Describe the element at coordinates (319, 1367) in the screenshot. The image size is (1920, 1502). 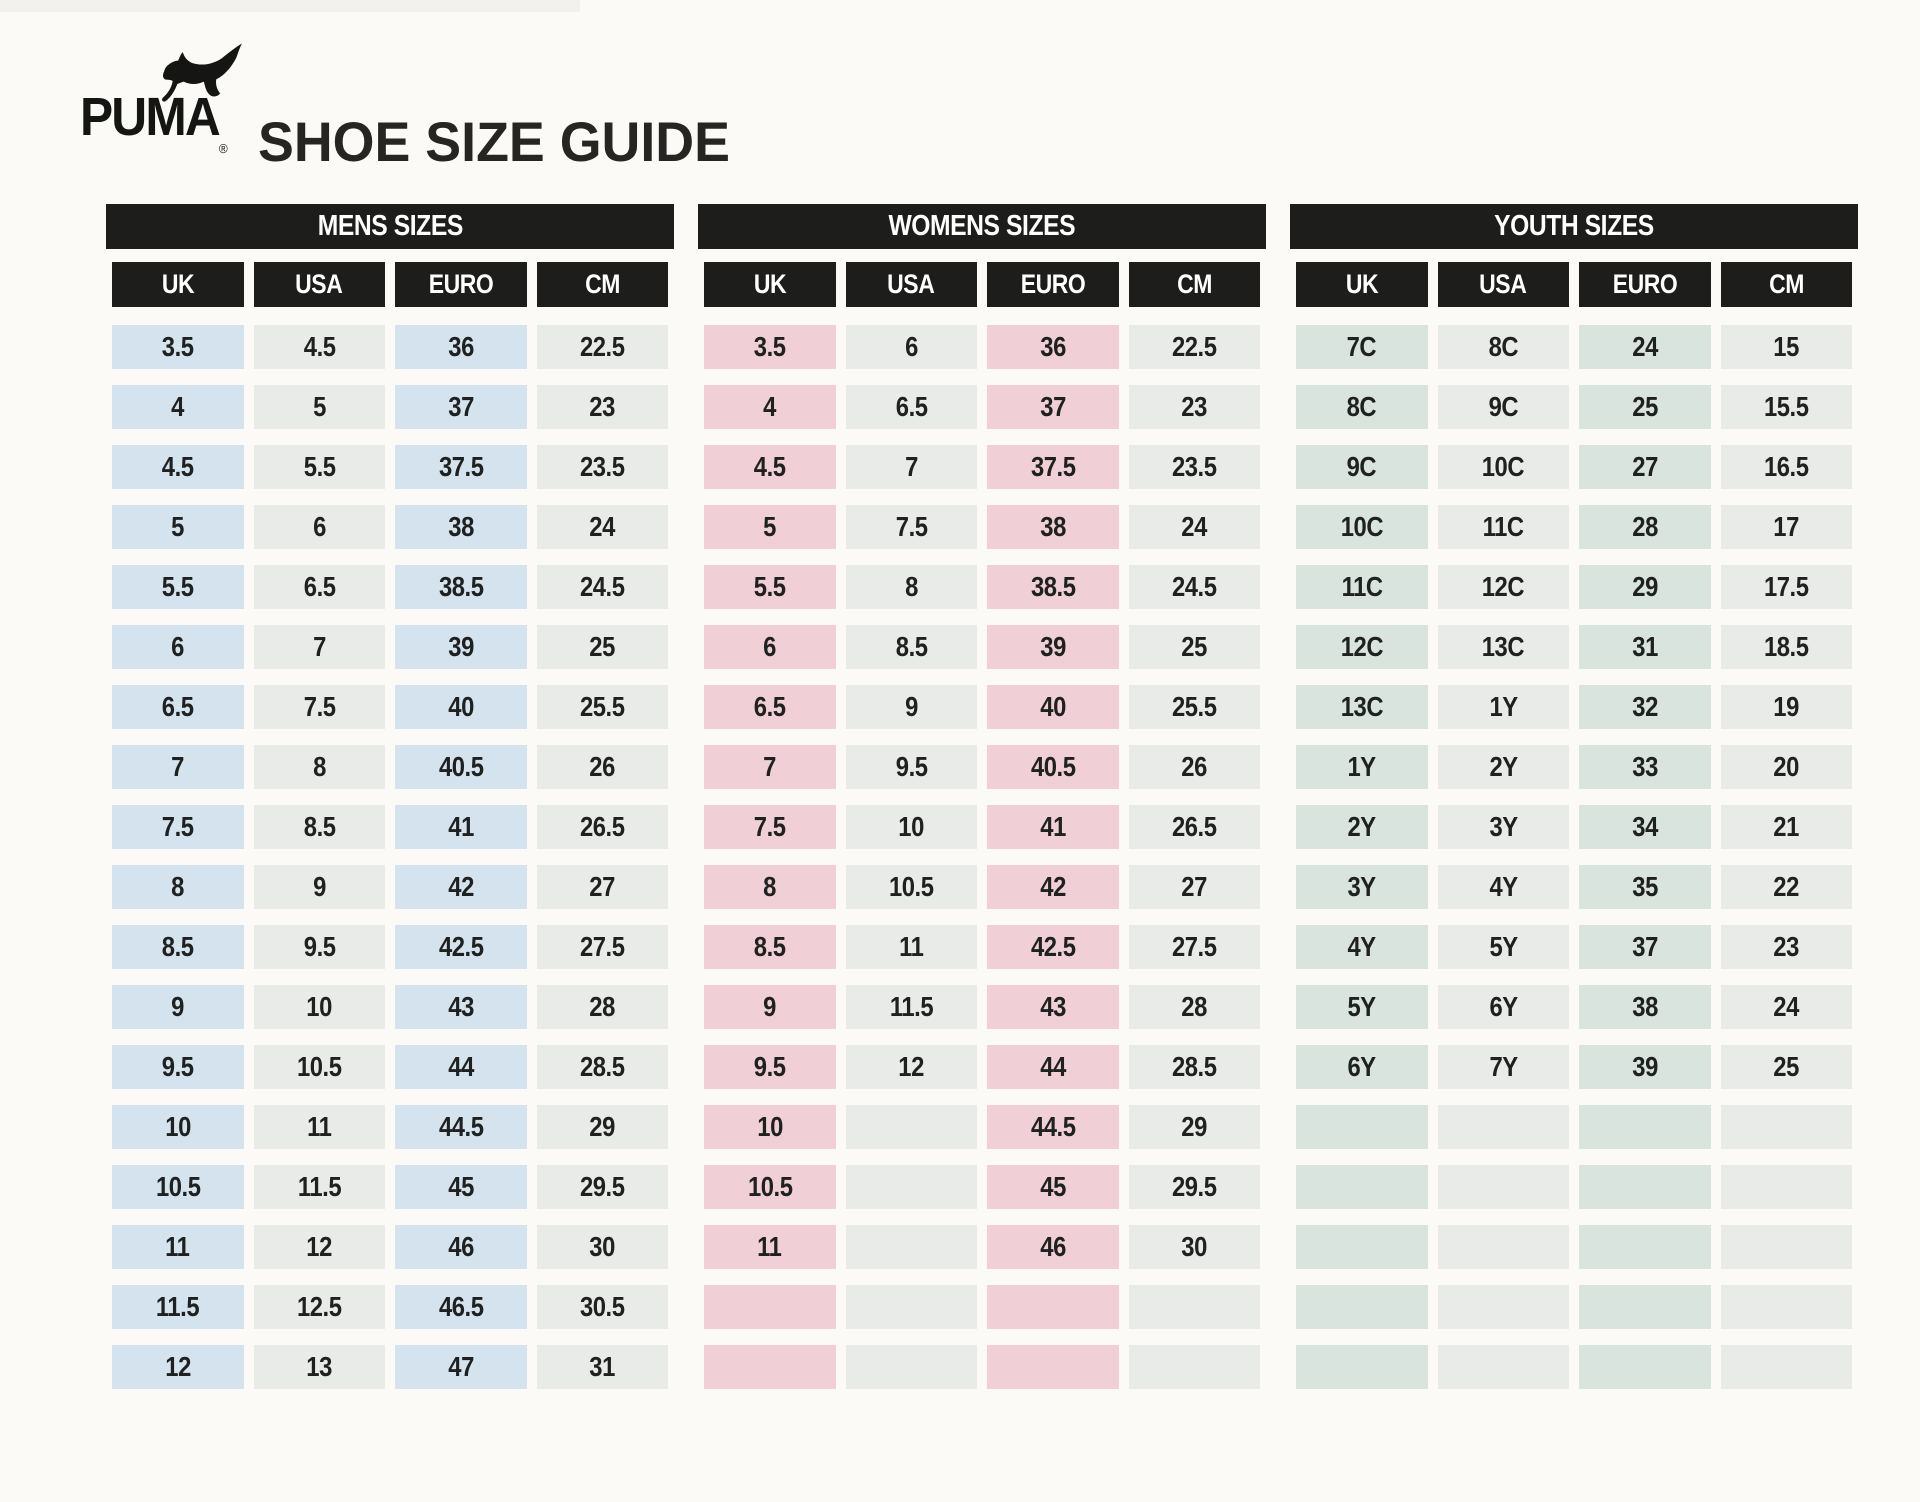
I see `size-cell-usa: 13` at that location.